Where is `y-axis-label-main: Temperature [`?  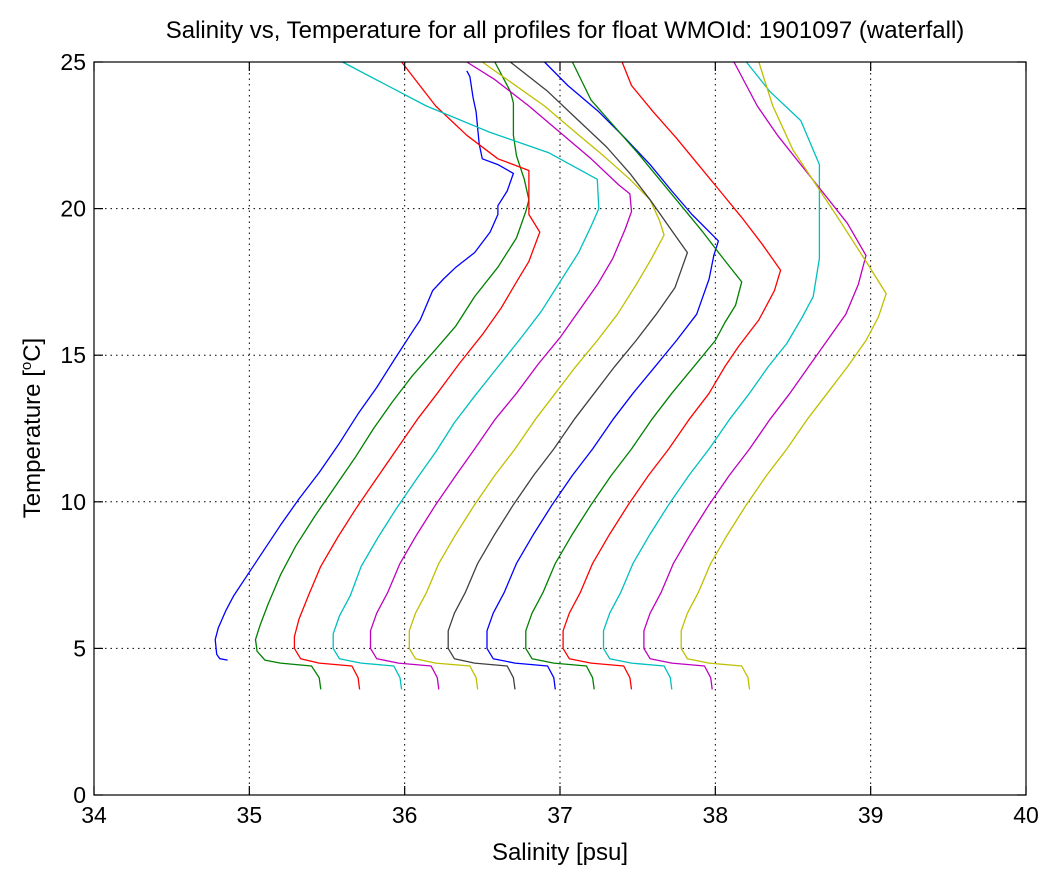 y-axis-label-main: Temperature [ is located at coordinates (32, 444).